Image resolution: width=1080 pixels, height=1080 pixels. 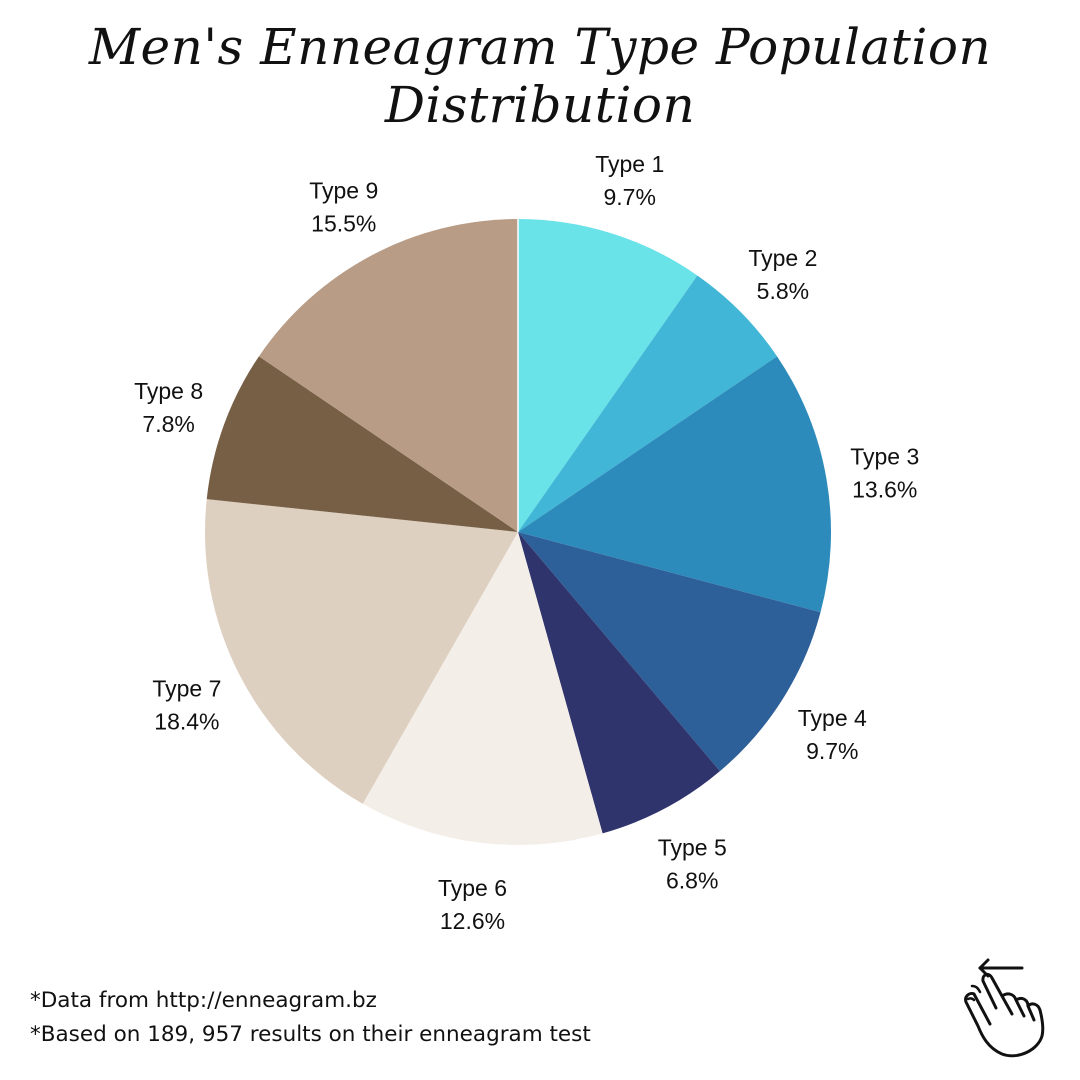 What do you see at coordinates (186, 722) in the screenshot?
I see `slice-value-label-7: 18.4%` at bounding box center [186, 722].